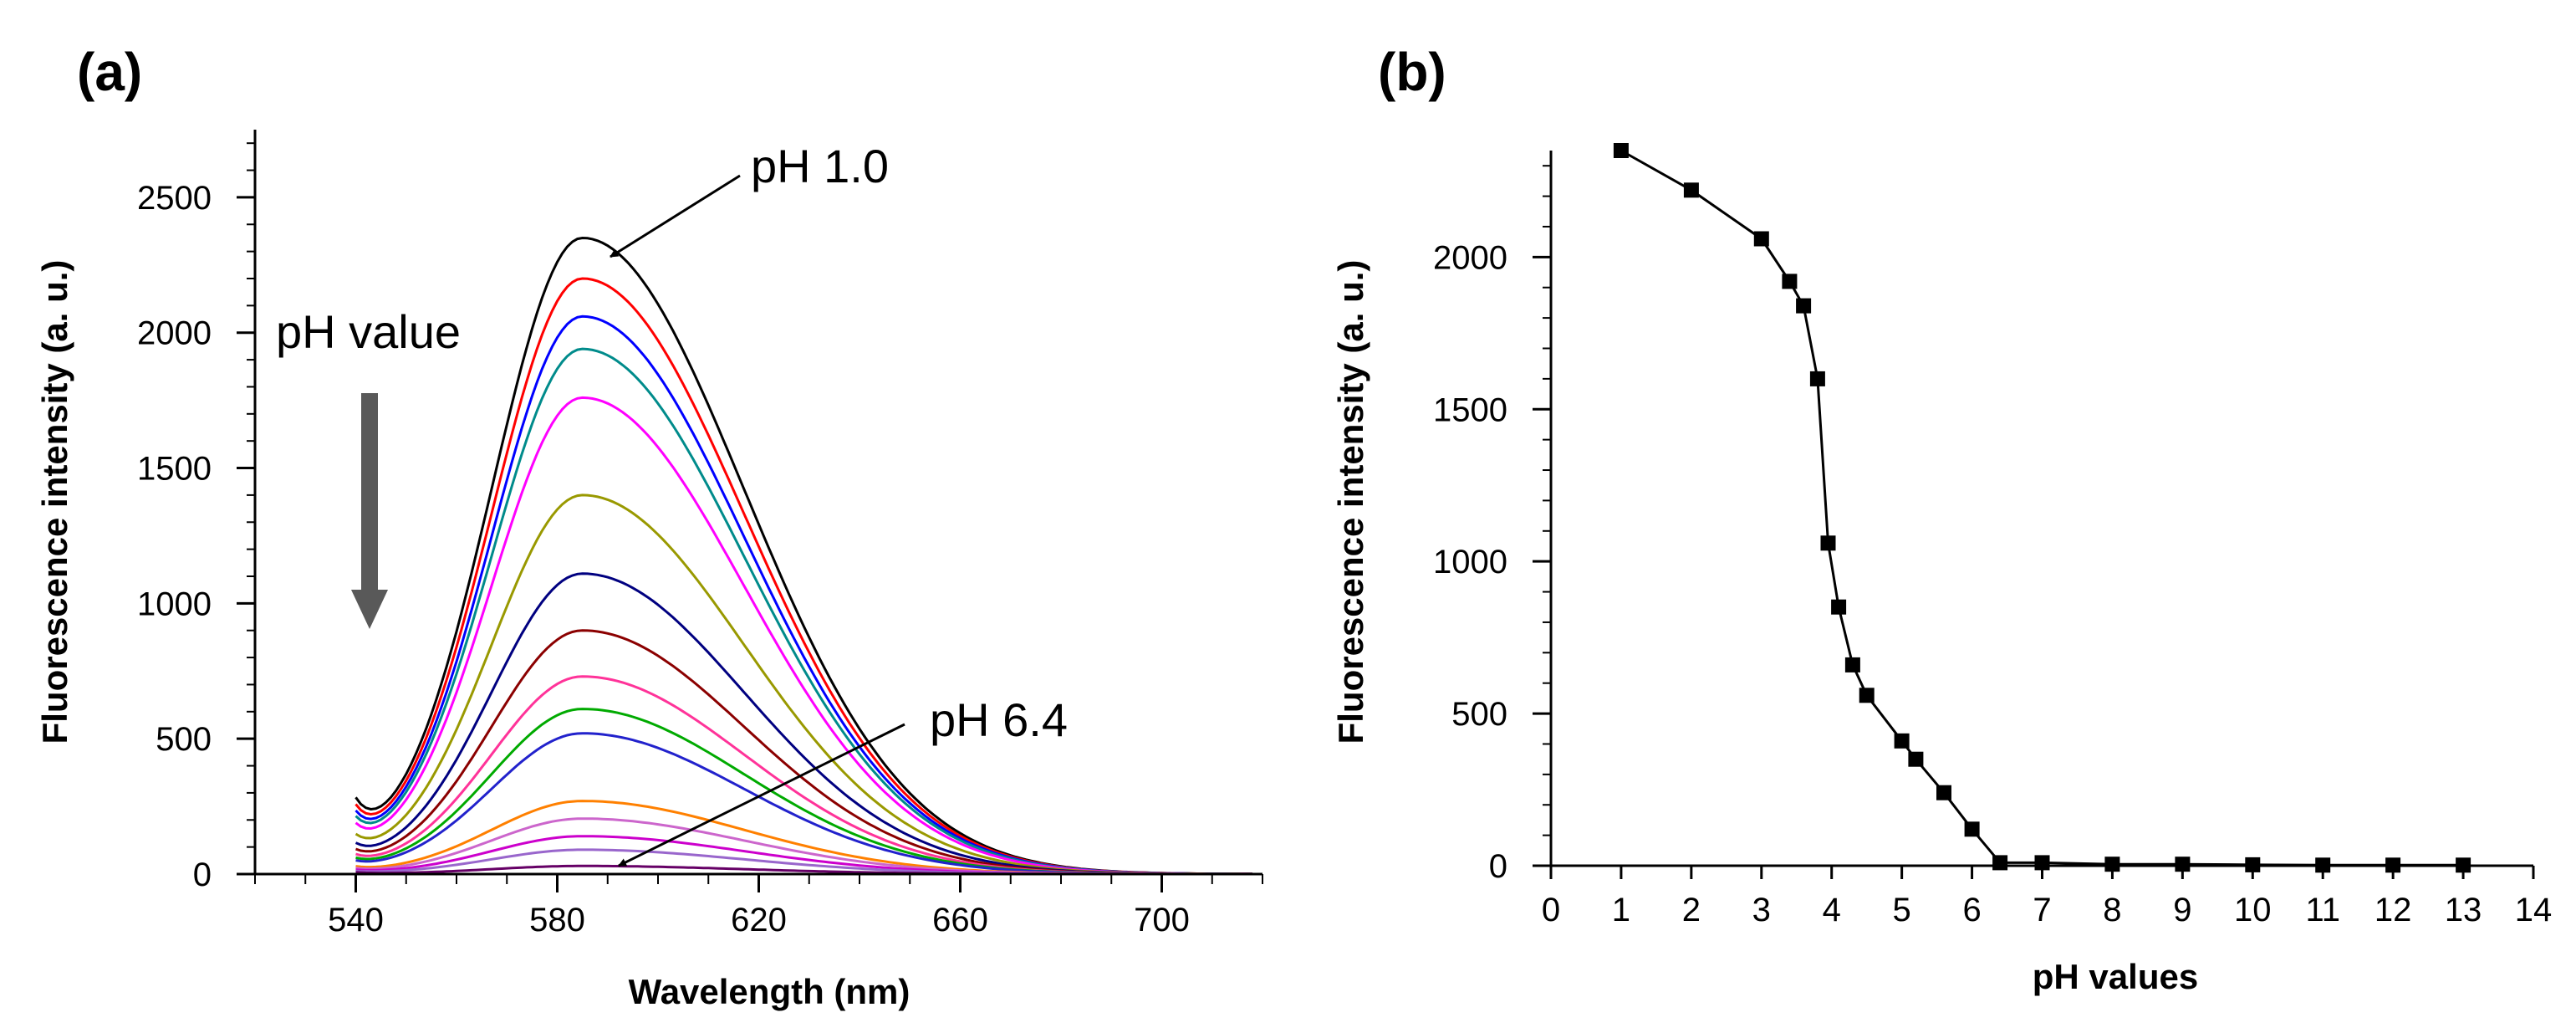  I want to click on x-tick-label: 11, so click(2322, 910).